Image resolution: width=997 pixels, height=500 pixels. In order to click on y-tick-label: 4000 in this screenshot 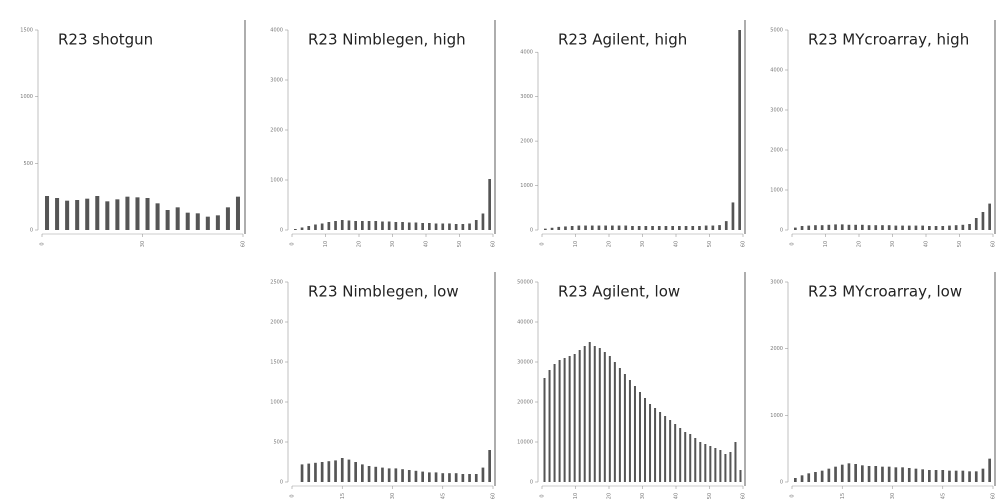, I will do `click(276, 31)`.